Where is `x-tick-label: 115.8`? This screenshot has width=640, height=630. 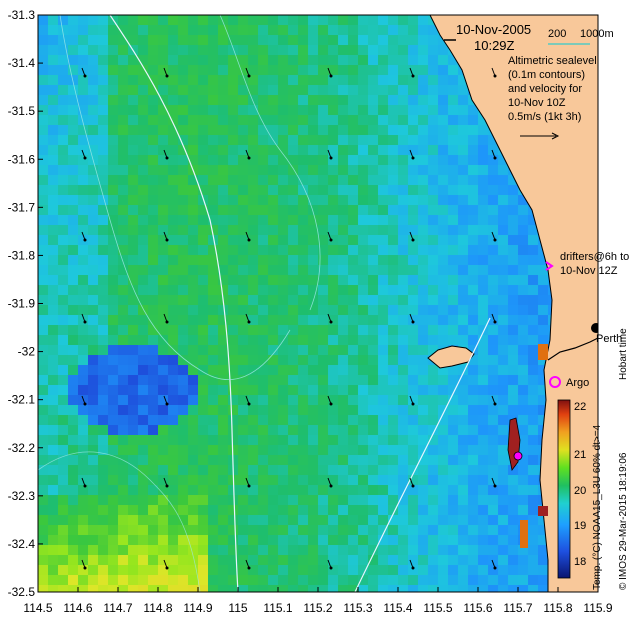 x-tick-label: 115.8 is located at coordinates (557, 608).